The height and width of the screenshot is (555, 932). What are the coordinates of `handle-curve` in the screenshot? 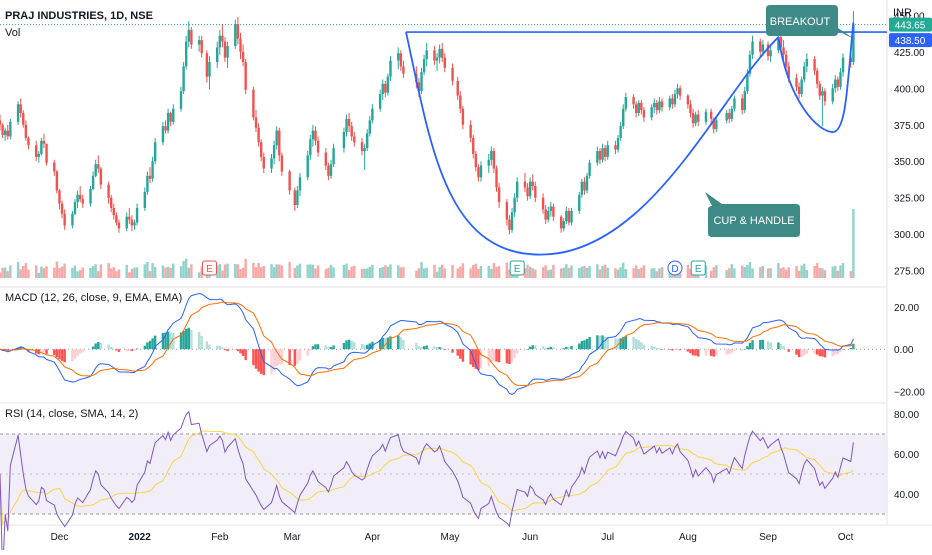 It's located at (816, 77).